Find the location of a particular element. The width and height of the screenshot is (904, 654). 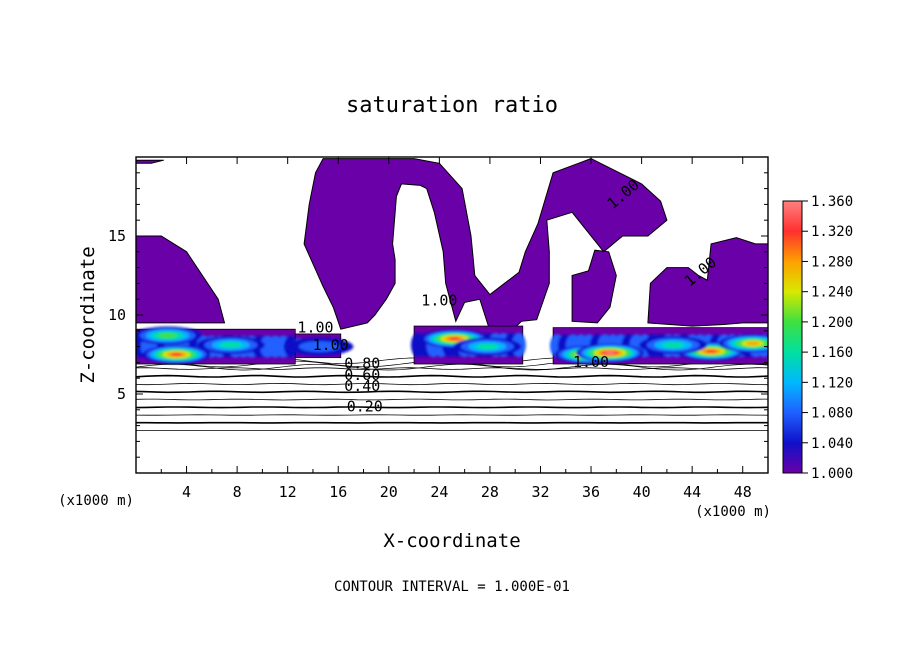

x-tick-label: 40 is located at coordinates (642, 492).